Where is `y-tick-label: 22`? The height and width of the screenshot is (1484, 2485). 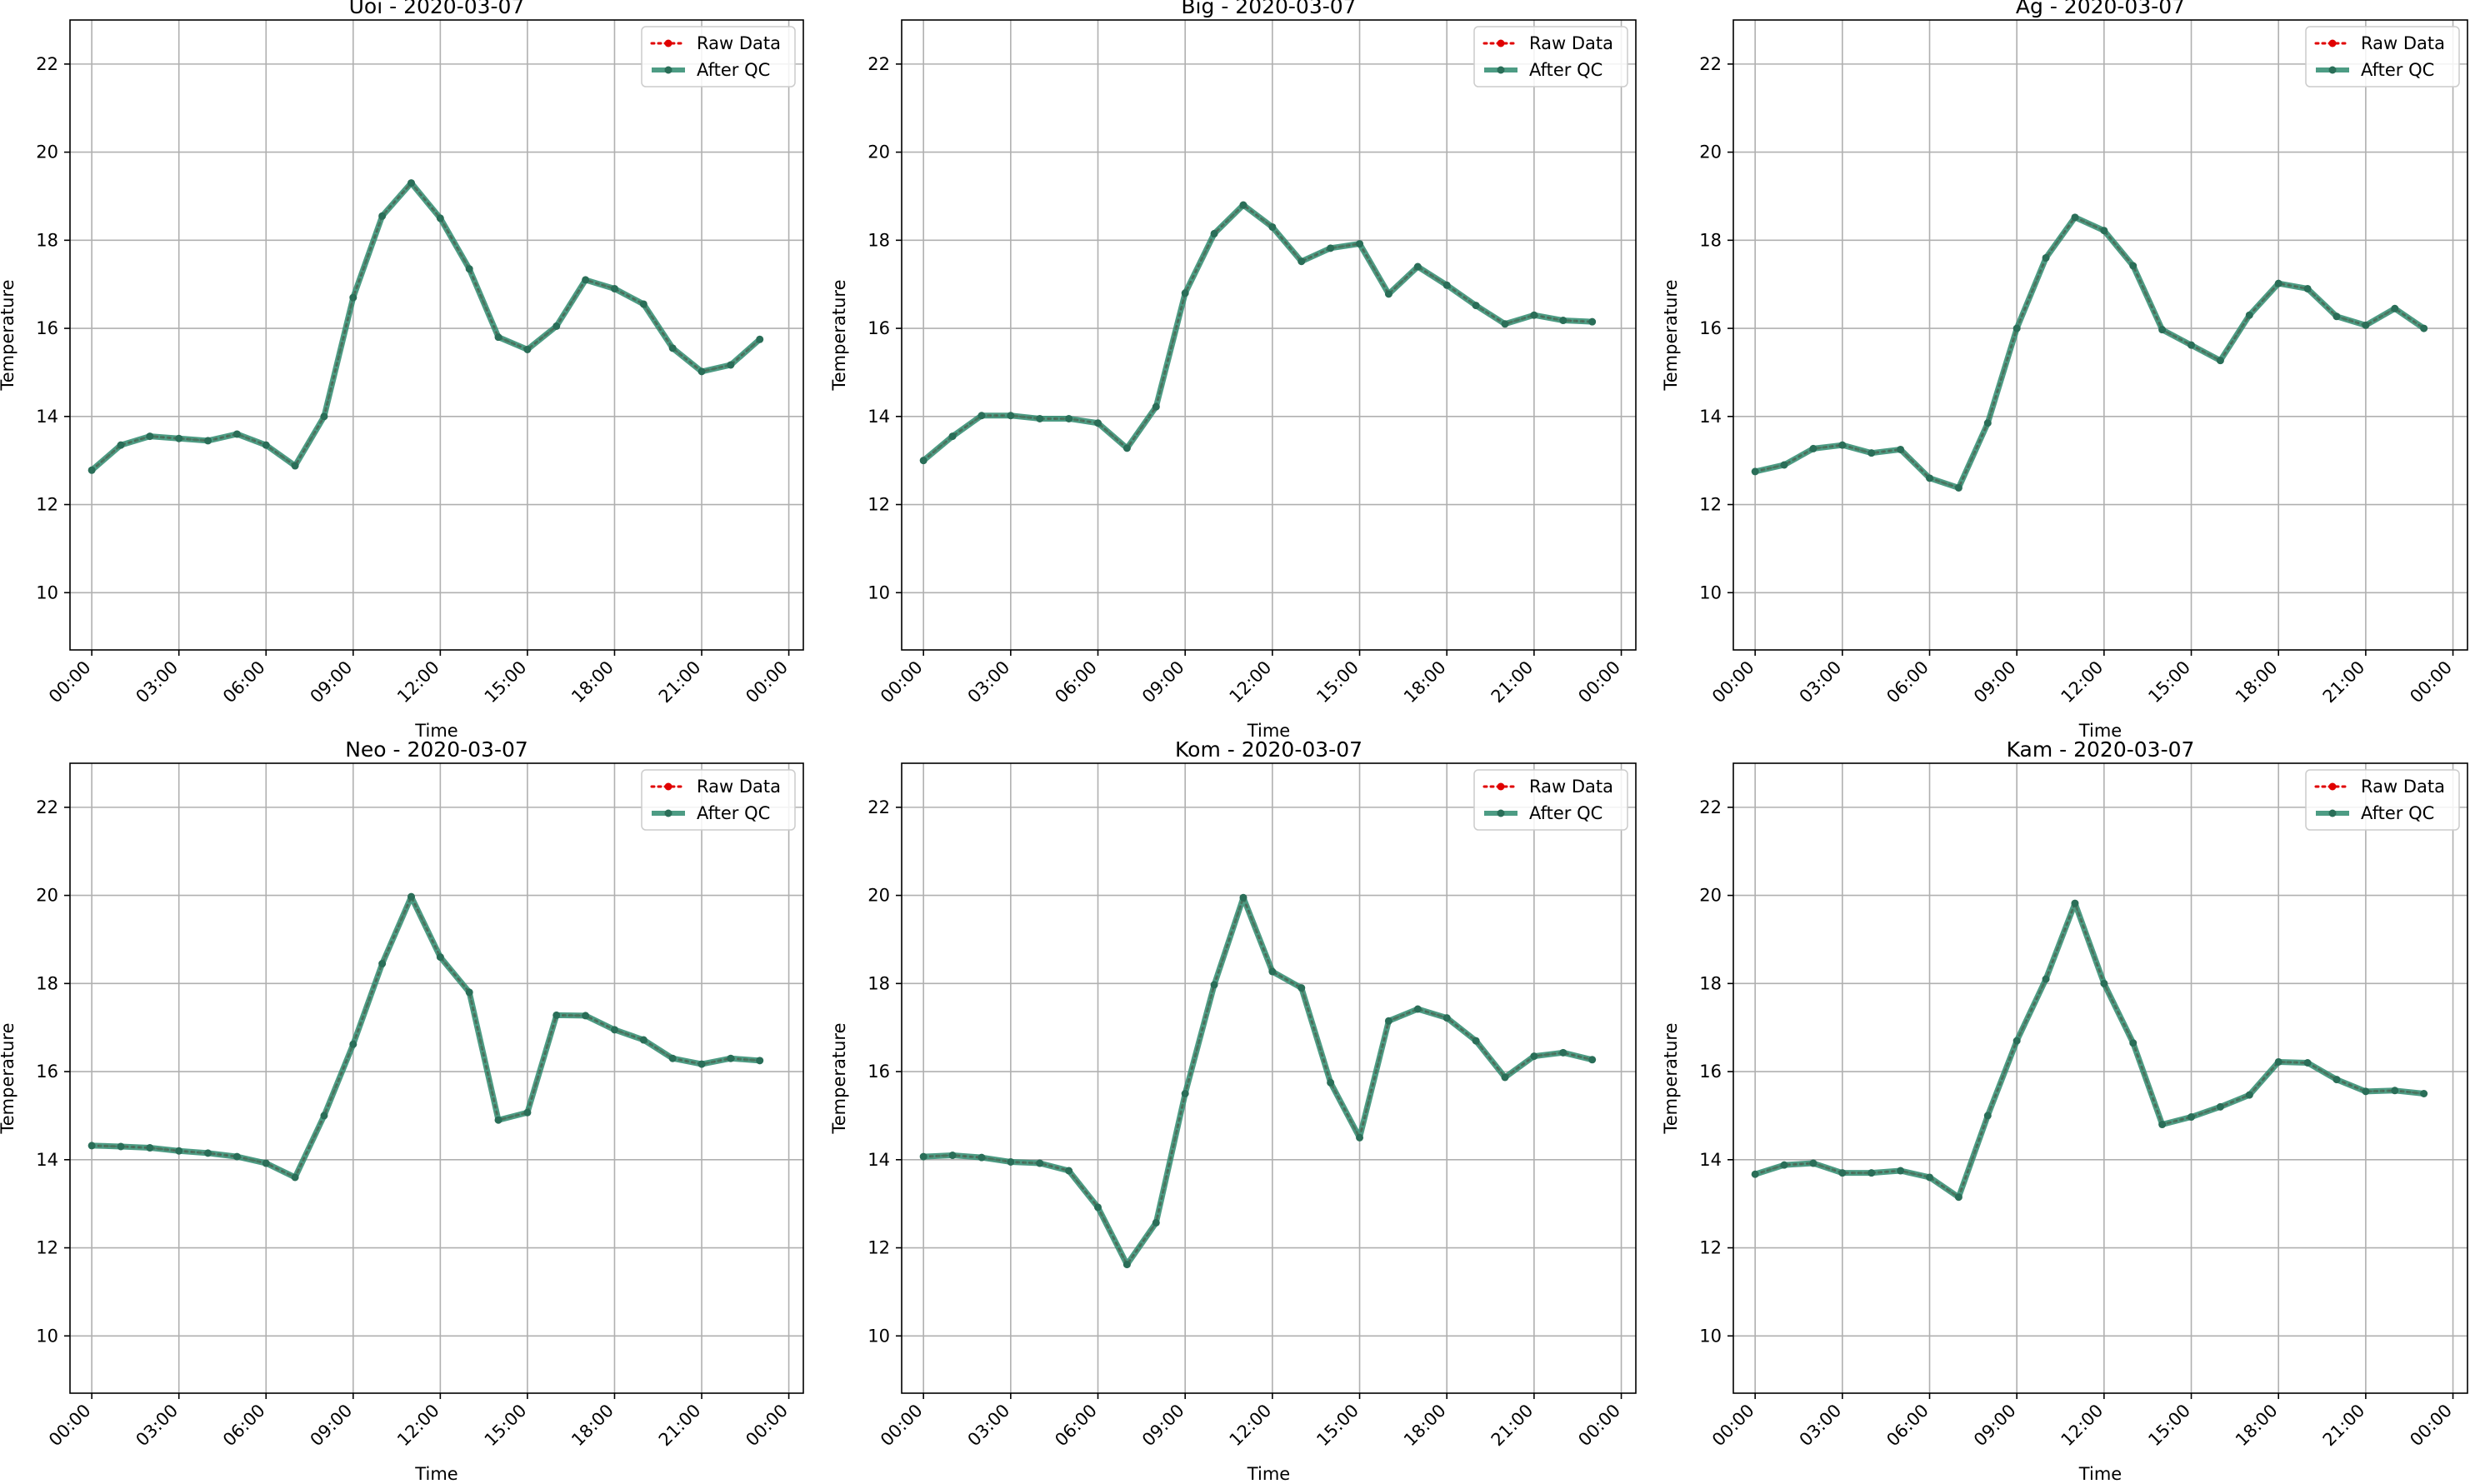 y-tick-label: 22 is located at coordinates (879, 807).